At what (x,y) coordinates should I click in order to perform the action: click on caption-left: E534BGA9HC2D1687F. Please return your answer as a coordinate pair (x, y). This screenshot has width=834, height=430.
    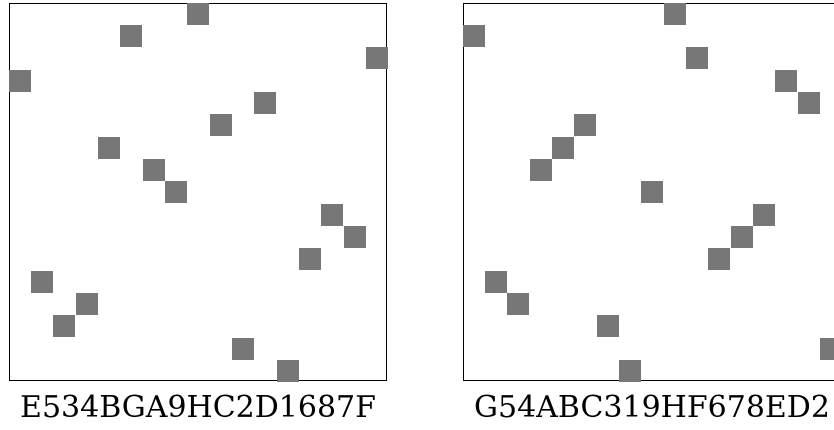
    Looking at the image, I should click on (198, 407).